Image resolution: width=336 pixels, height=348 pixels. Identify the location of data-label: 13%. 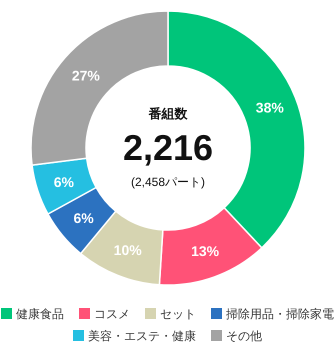
(205, 251).